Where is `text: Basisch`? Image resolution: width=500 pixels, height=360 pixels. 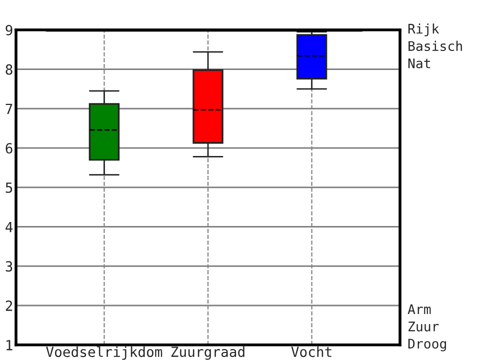 text: Basisch is located at coordinates (435, 46).